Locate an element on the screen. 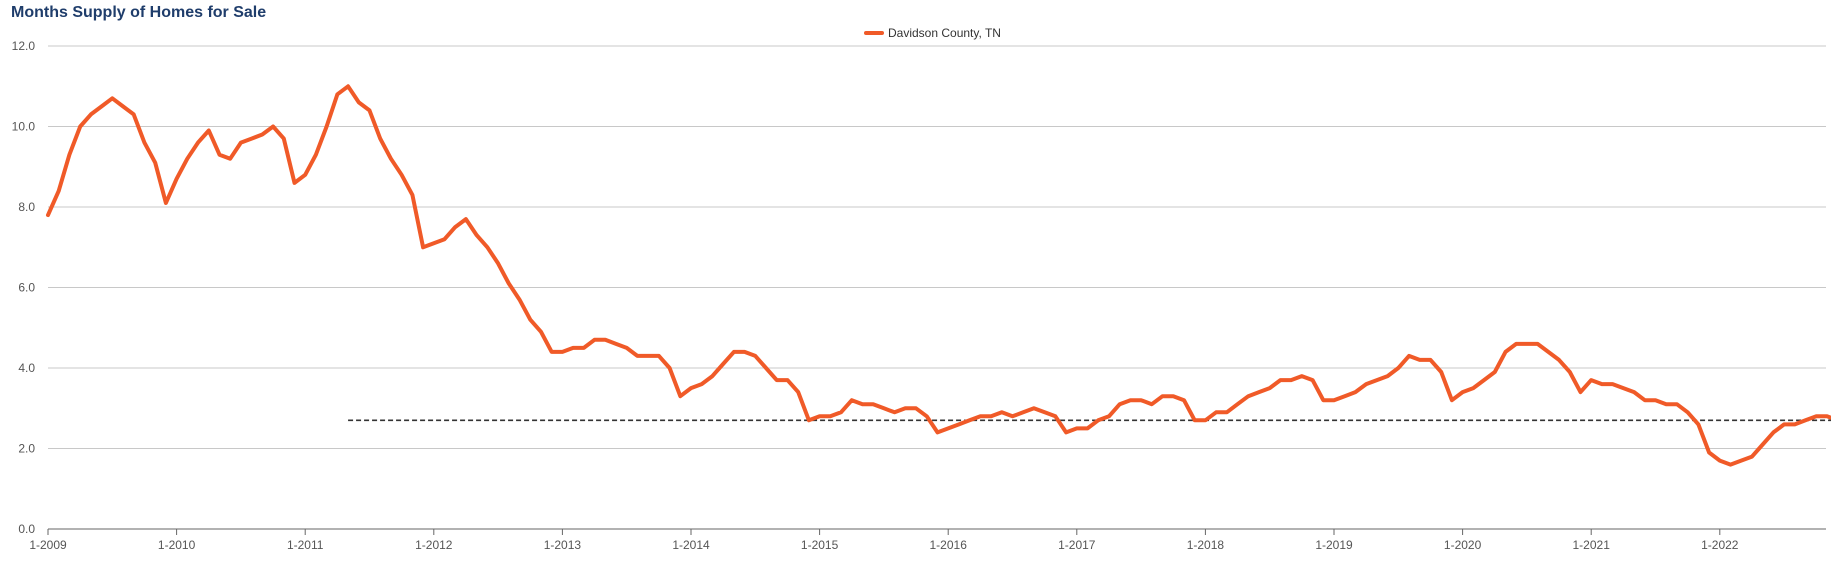  x-tick-label: 1-2010 is located at coordinates (177, 545).